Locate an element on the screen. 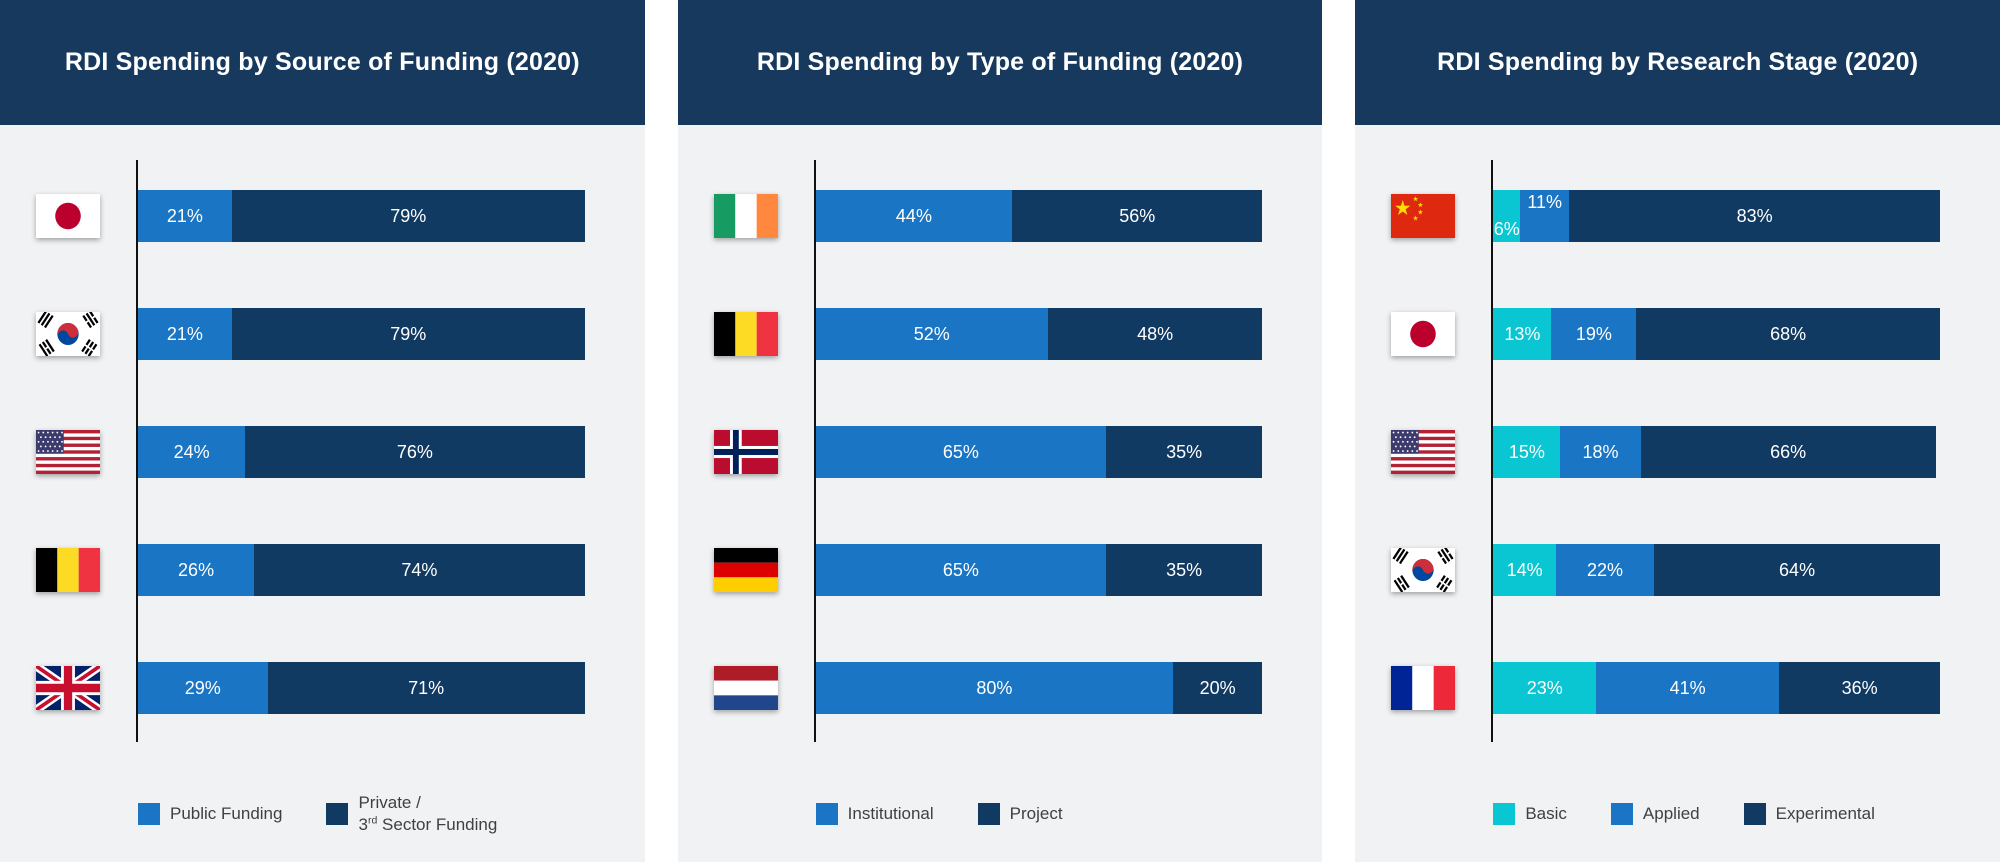 The height and width of the screenshot is (862, 2000). legend-label: Private /3rd Sector Funding is located at coordinates (428, 814).